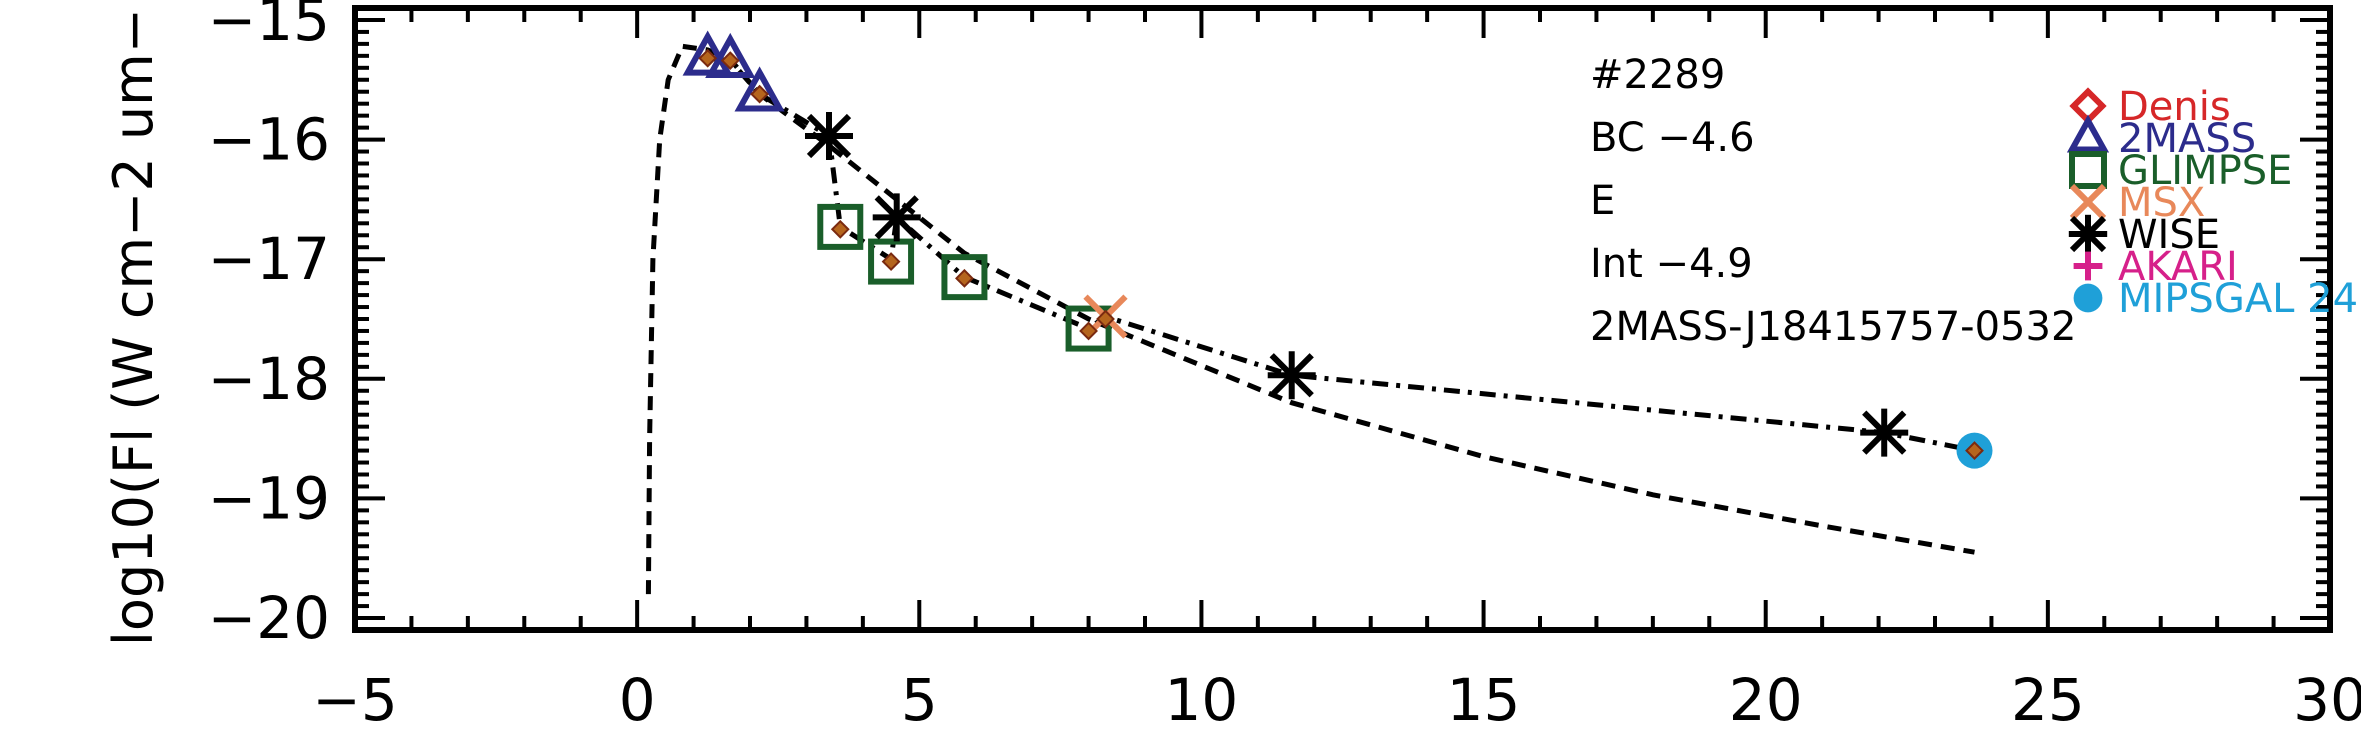 This screenshot has width=2361, height=750. I want to click on y-tick-label: −20, so click(269, 618).